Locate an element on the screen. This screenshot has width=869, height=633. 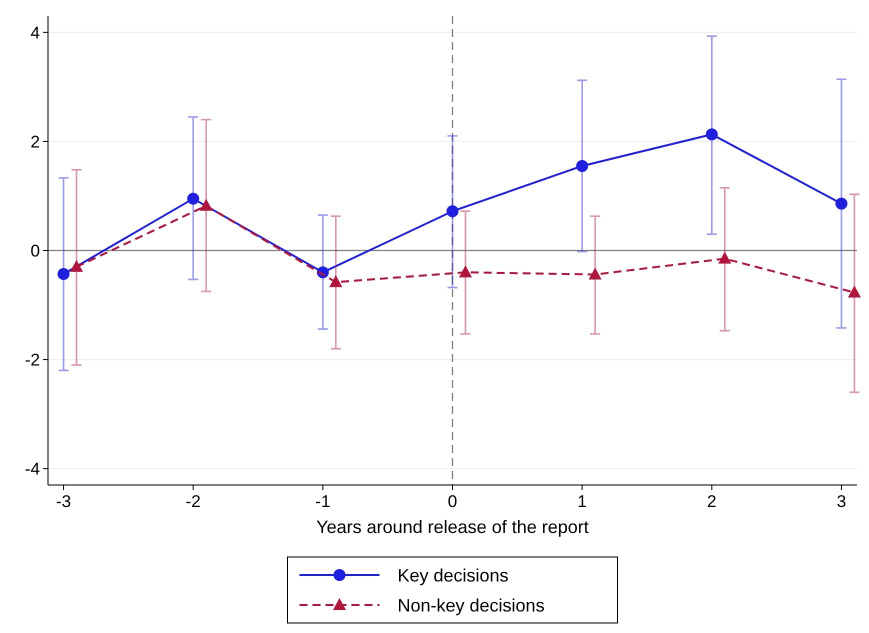
y-tick-label: -2 is located at coordinates (32, 360).